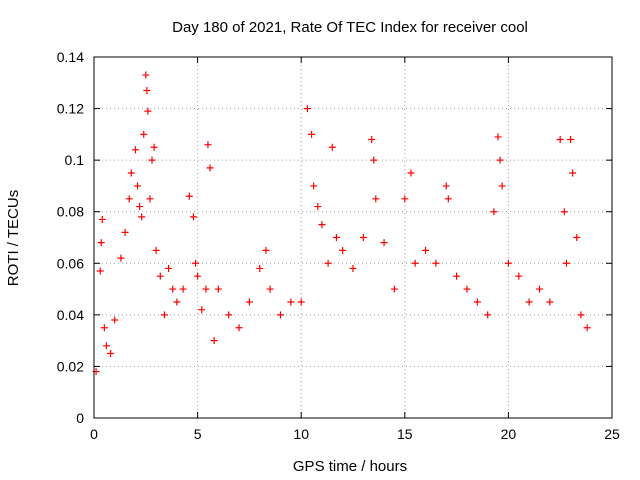 This screenshot has width=640, height=480. What do you see at coordinates (70, 212) in the screenshot?
I see `y-tick-label: 0.08` at bounding box center [70, 212].